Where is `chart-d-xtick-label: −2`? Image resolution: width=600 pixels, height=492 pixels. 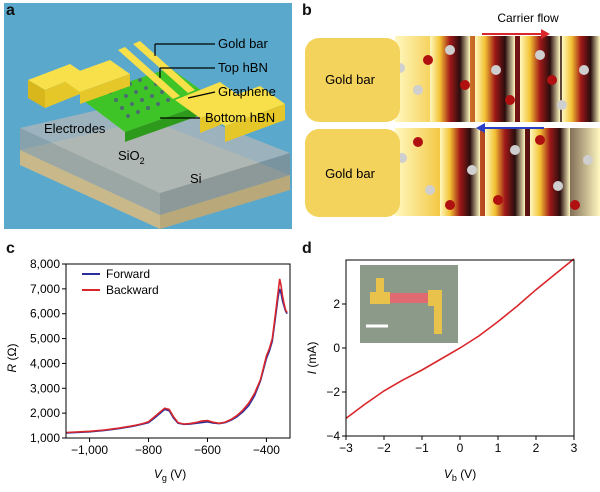 chart-d-xtick-label: −2 is located at coordinates (384, 448).